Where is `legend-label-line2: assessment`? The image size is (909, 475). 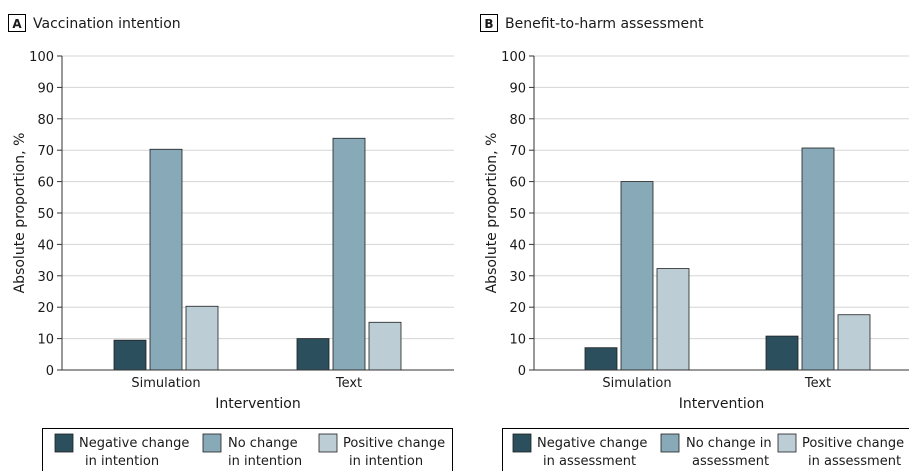
legend-label-line2: assessment is located at coordinates (730, 461).